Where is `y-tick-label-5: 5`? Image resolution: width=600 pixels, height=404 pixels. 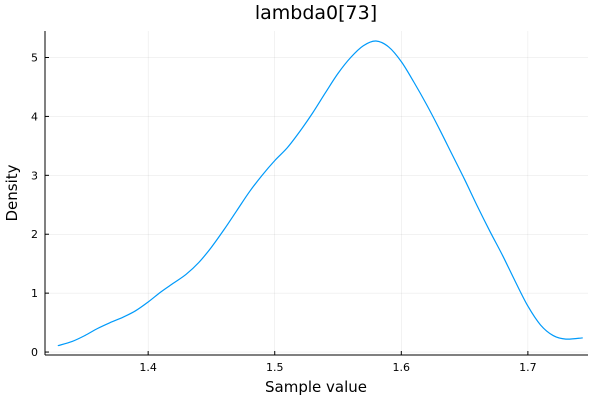
y-tick-label-5: 5 is located at coordinates (34, 58).